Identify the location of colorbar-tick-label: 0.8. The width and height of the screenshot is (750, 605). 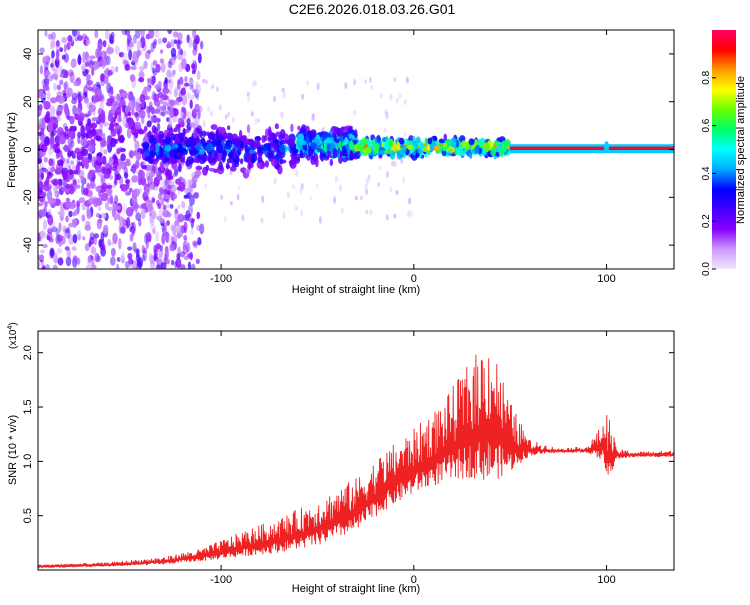
(706, 77).